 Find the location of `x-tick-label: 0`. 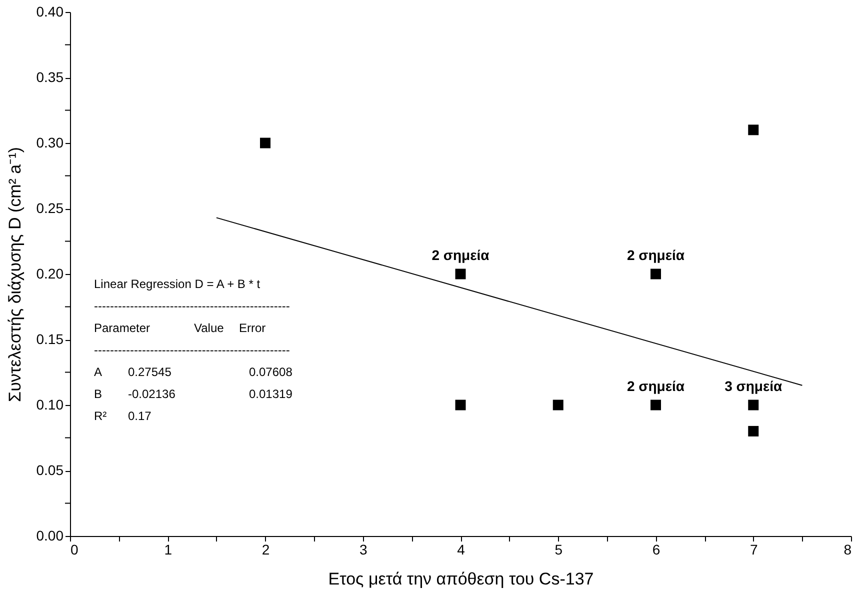

x-tick-label: 0 is located at coordinates (74, 550).